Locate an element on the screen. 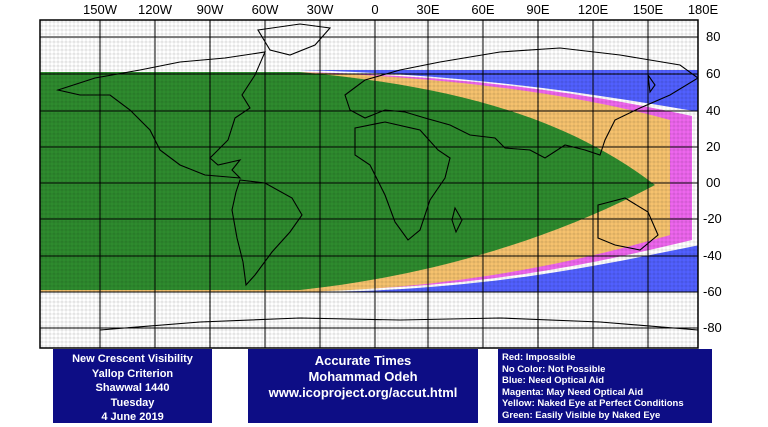  legend-item: Magenta: May Need Optical Aid is located at coordinates (573, 392).